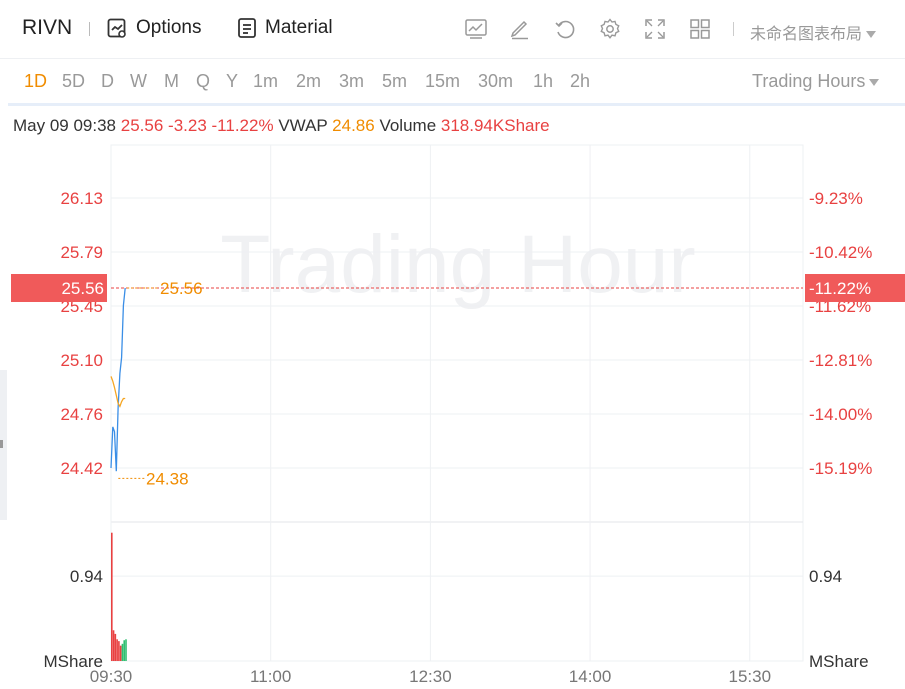 The height and width of the screenshot is (689, 905). I want to click on material-button: Material, so click(285, 28).